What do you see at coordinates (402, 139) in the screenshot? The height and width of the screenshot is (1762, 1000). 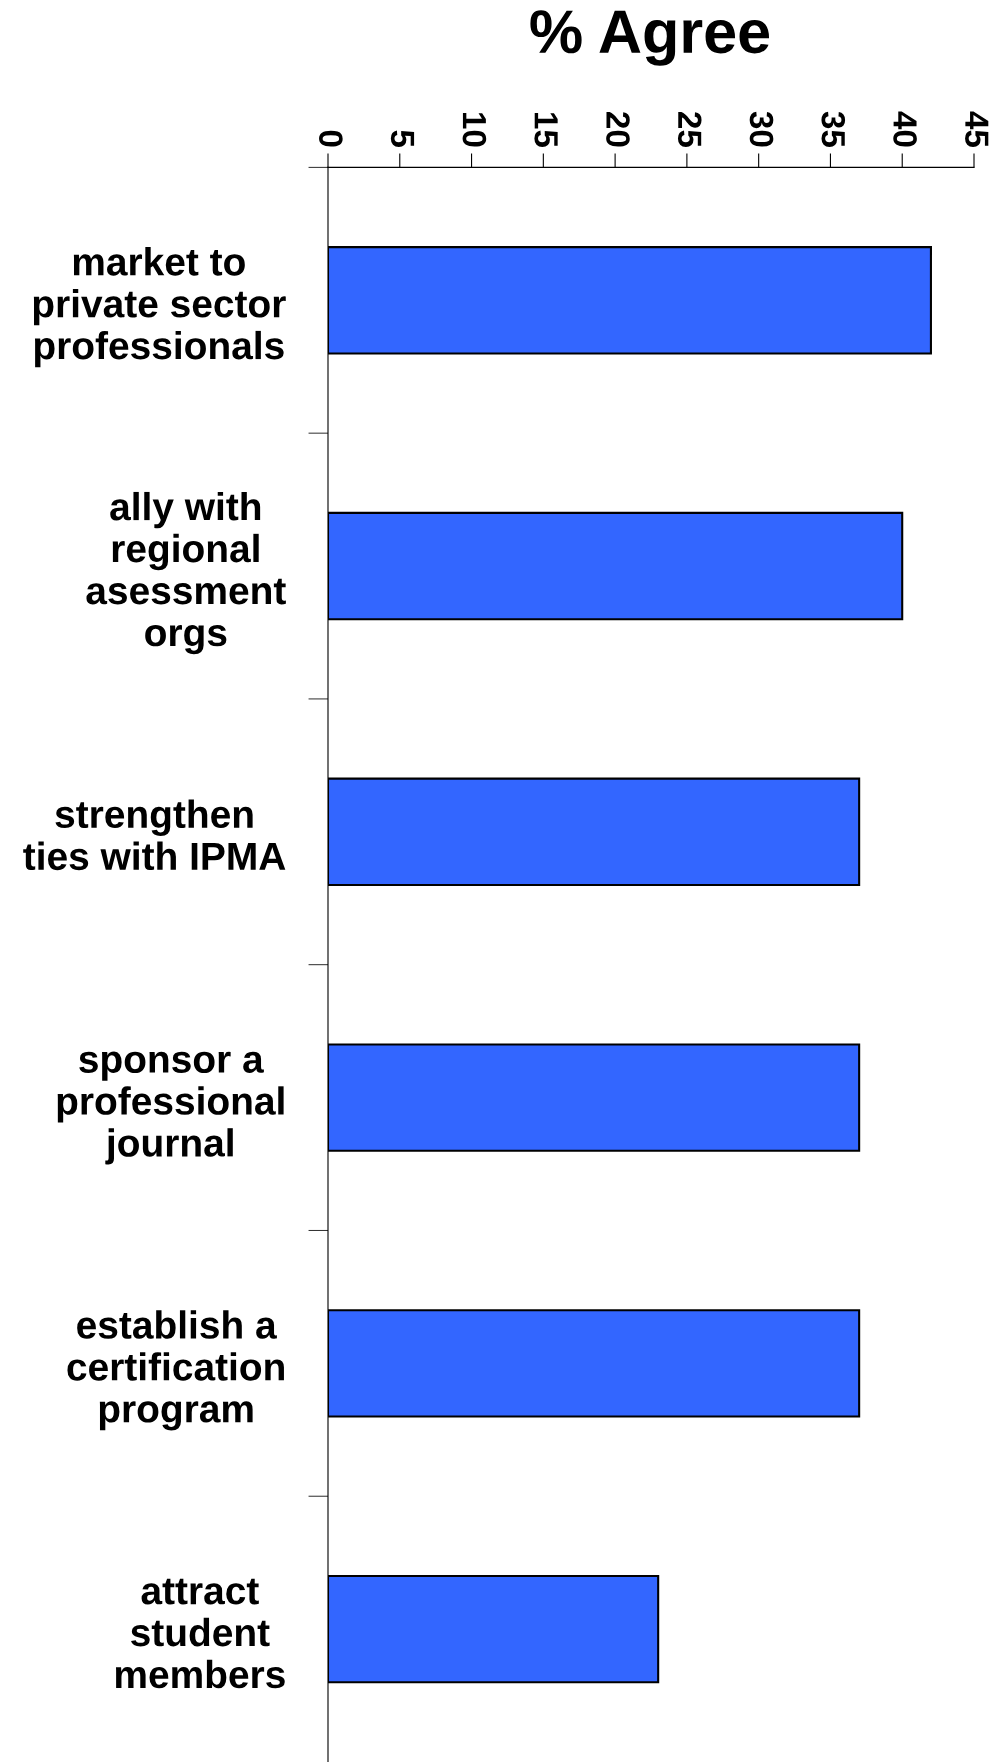 I see `x-tick-label: 5` at bounding box center [402, 139].